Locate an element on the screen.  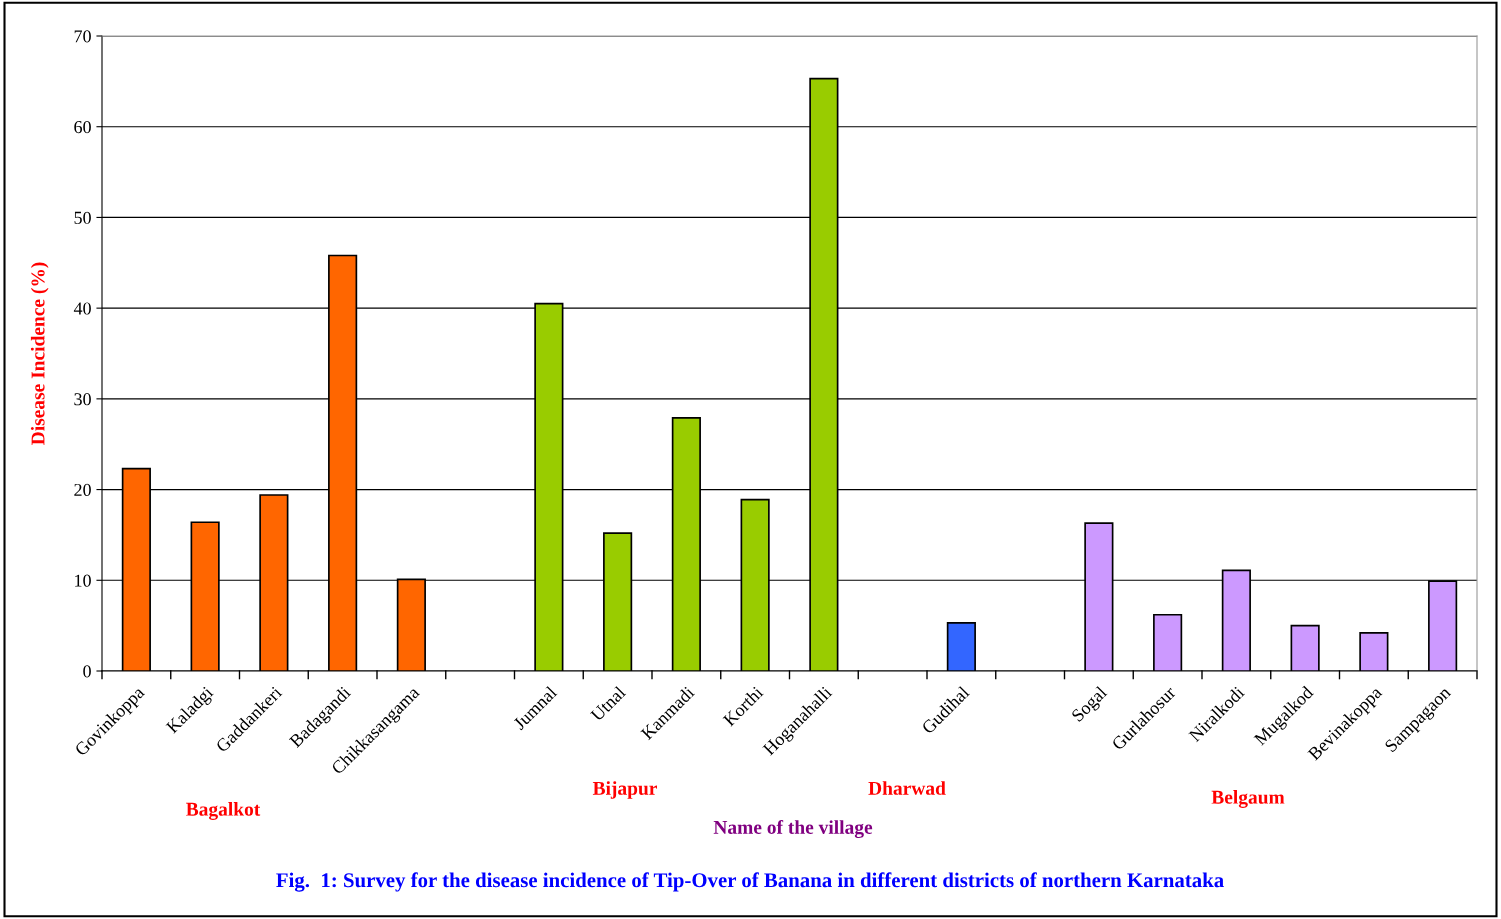
text: Bagalkot is located at coordinates (223, 811).